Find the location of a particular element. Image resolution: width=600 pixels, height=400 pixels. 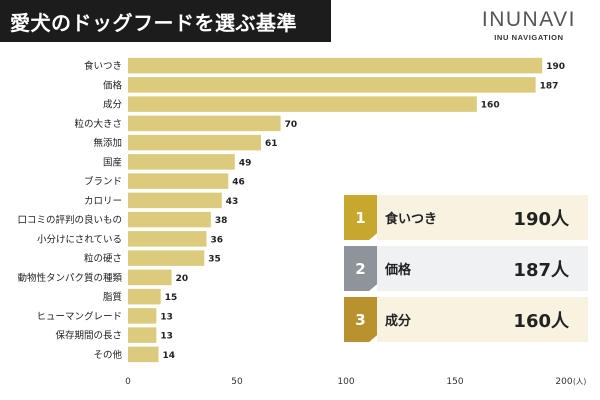

x-axis-unit: (人) is located at coordinates (579, 381).